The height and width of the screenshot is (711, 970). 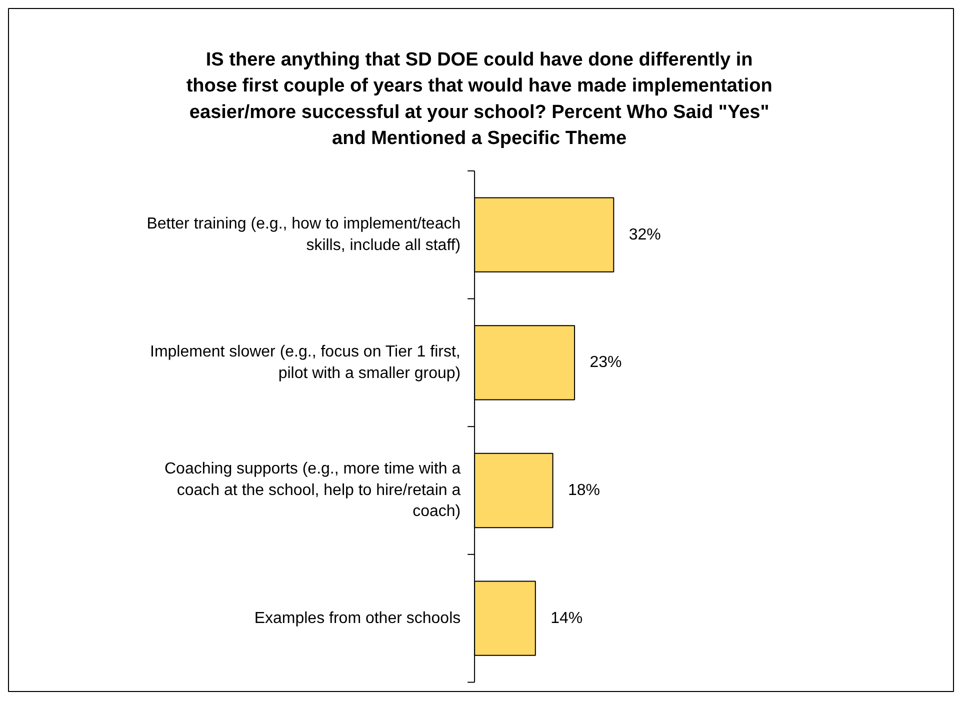 What do you see at coordinates (303, 235) in the screenshot?
I see `y-tick-label: Better training (e.g., how to implement/teach skills, include all staff)` at bounding box center [303, 235].